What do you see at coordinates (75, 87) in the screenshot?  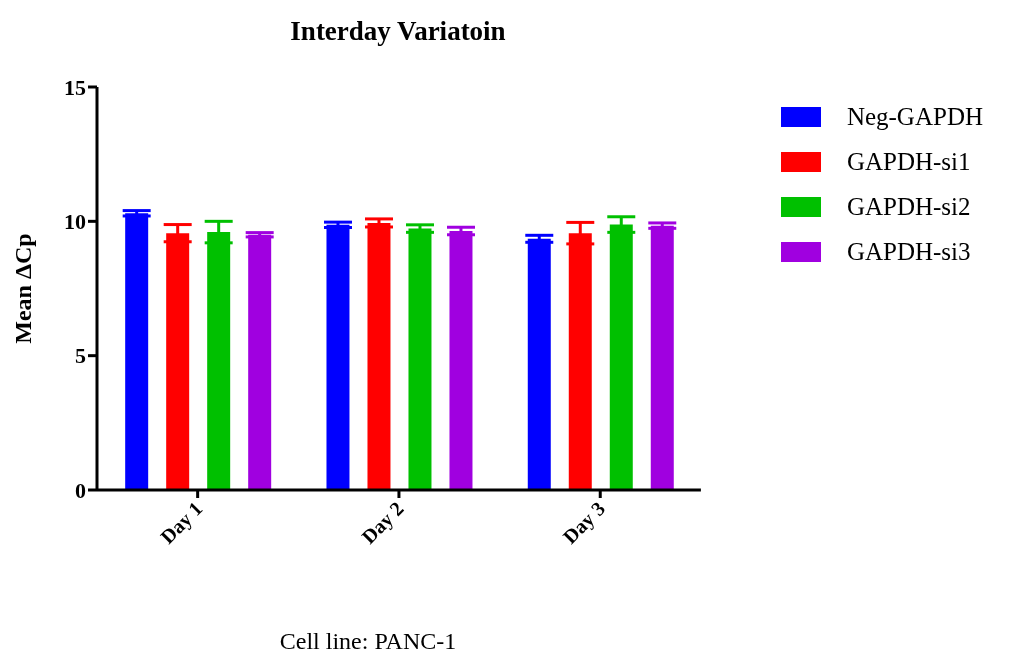 I see `y-tick-label: 15` at bounding box center [75, 87].